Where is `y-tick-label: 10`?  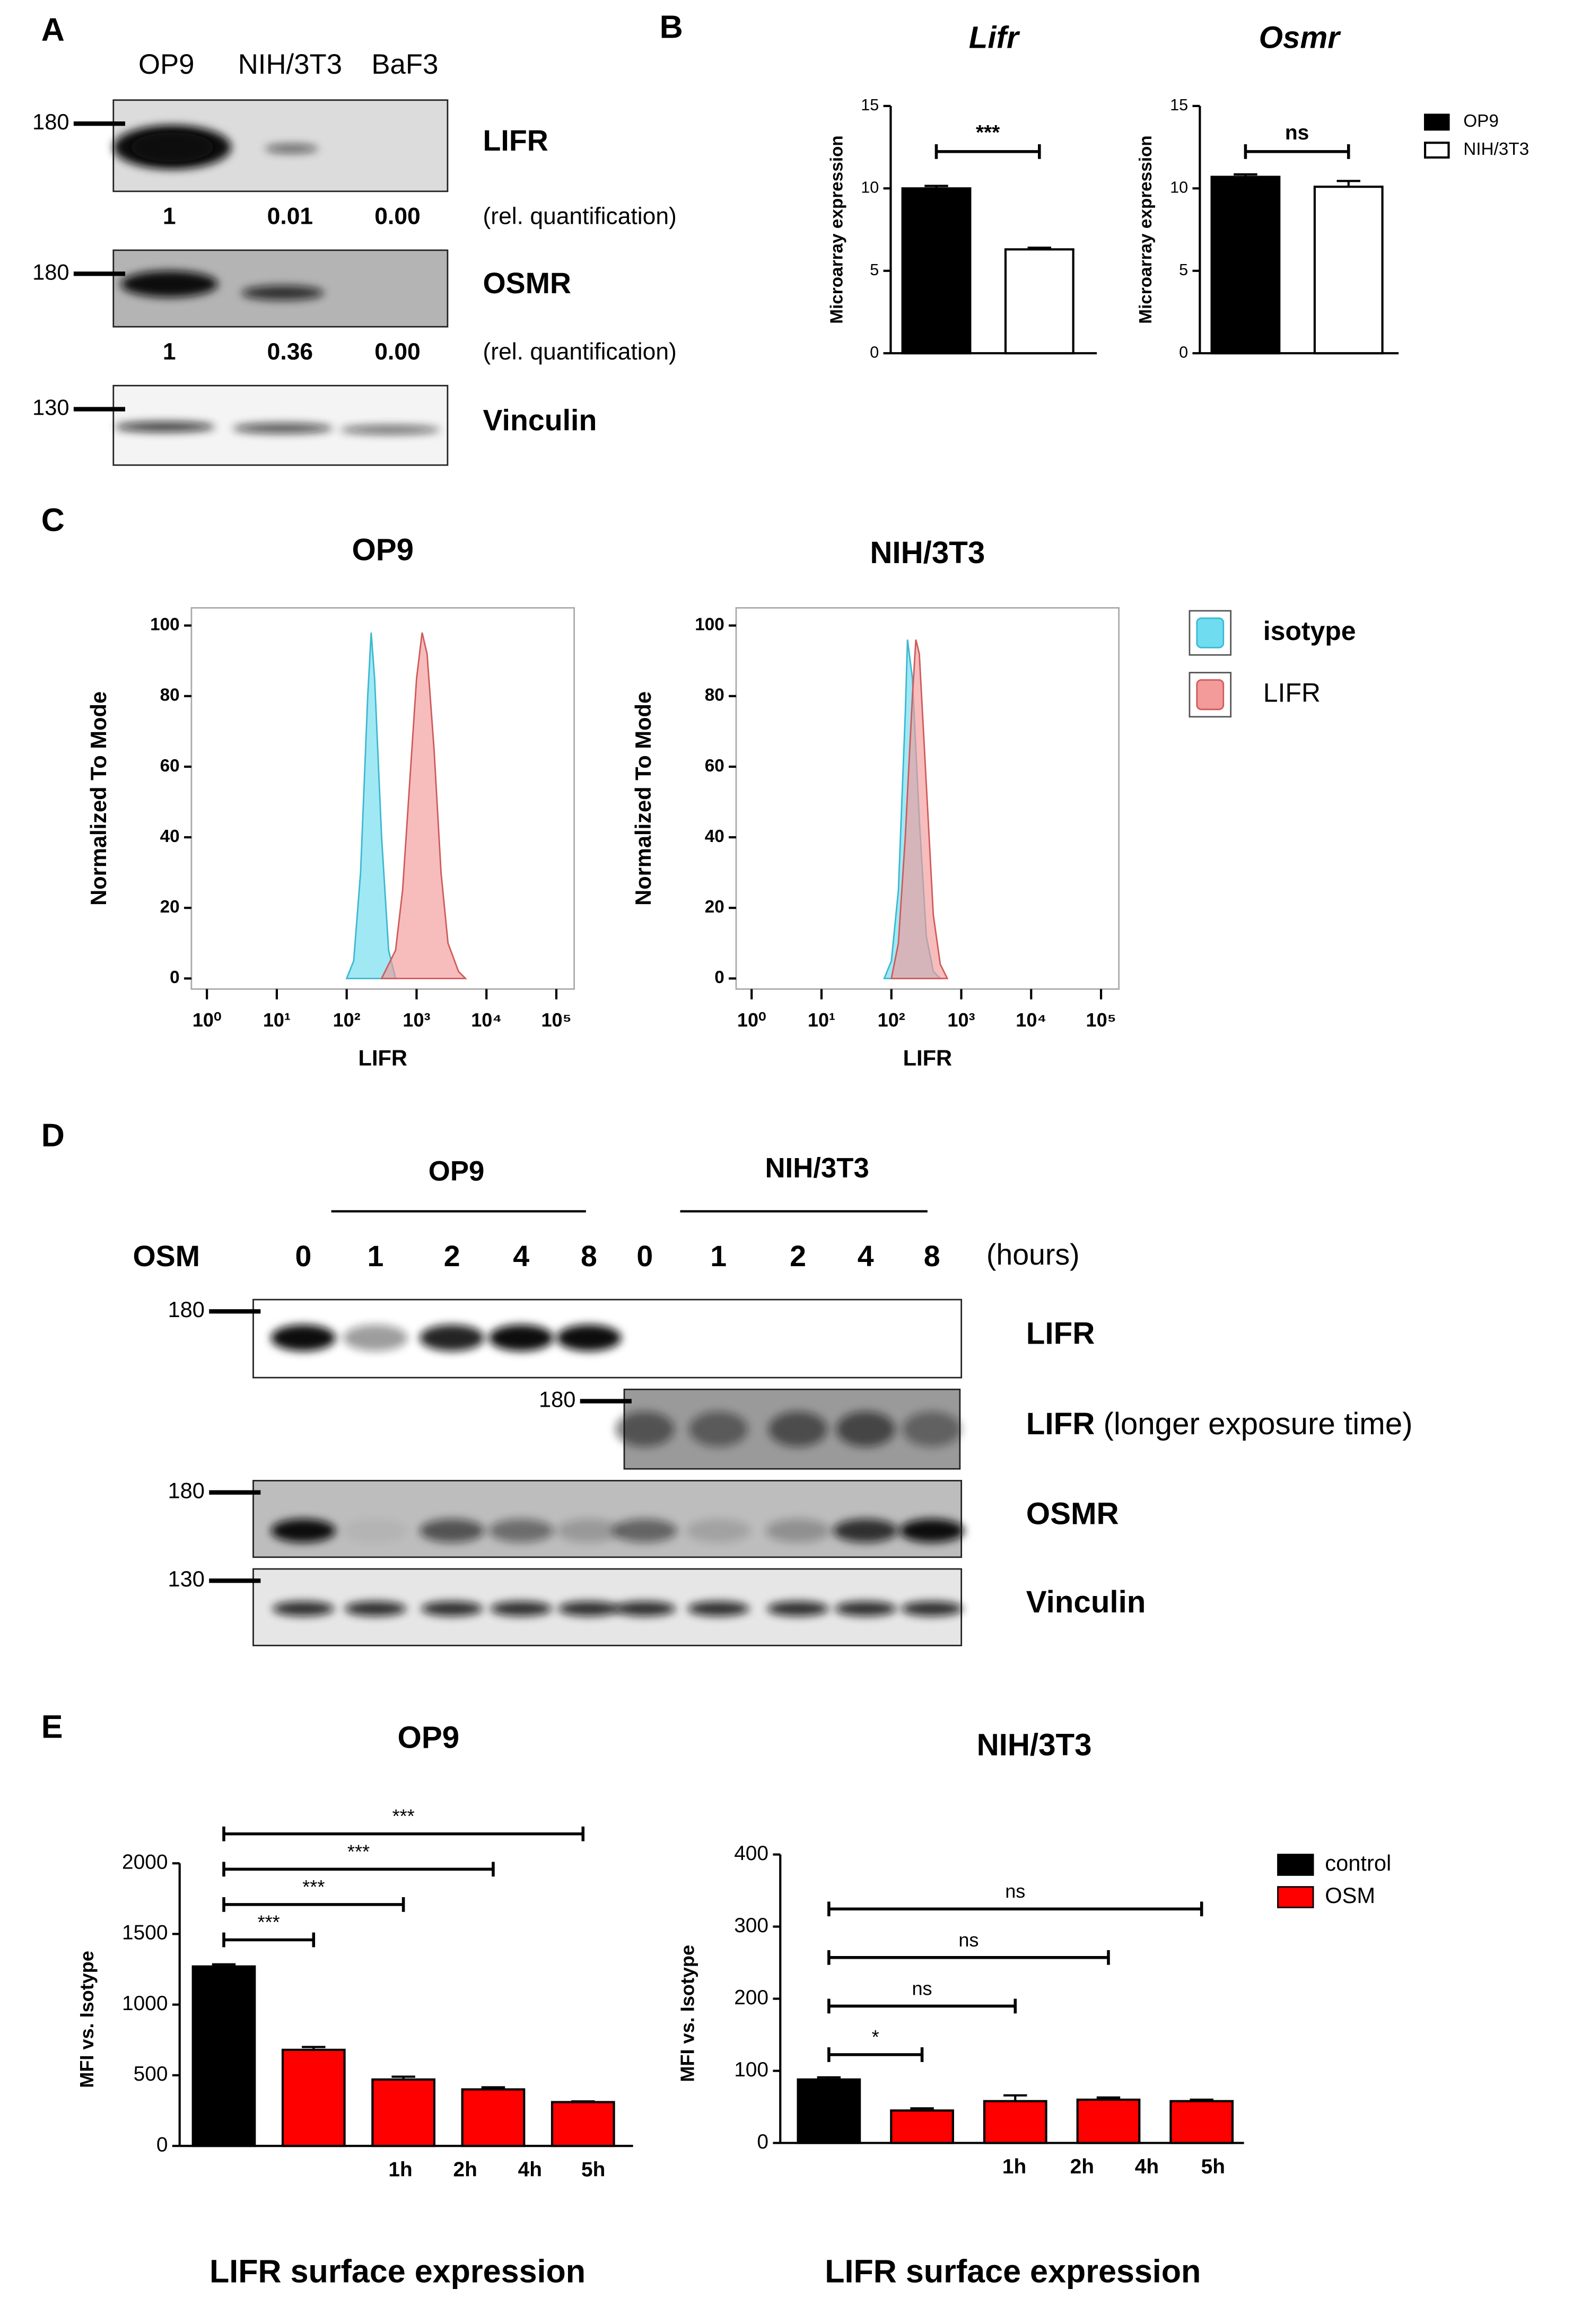
y-tick-label: 10 is located at coordinates (870, 187).